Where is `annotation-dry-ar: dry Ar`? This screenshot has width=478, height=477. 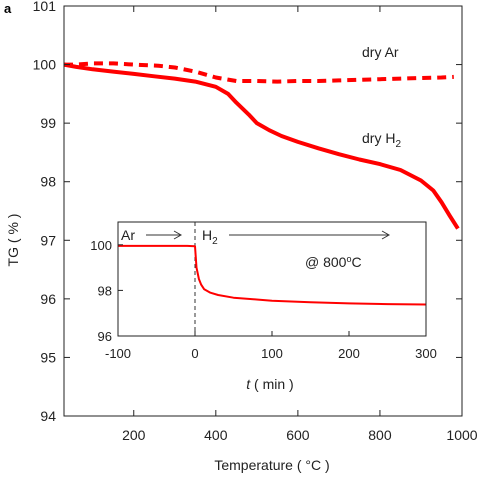
annotation-dry-ar: dry Ar is located at coordinates (380, 52).